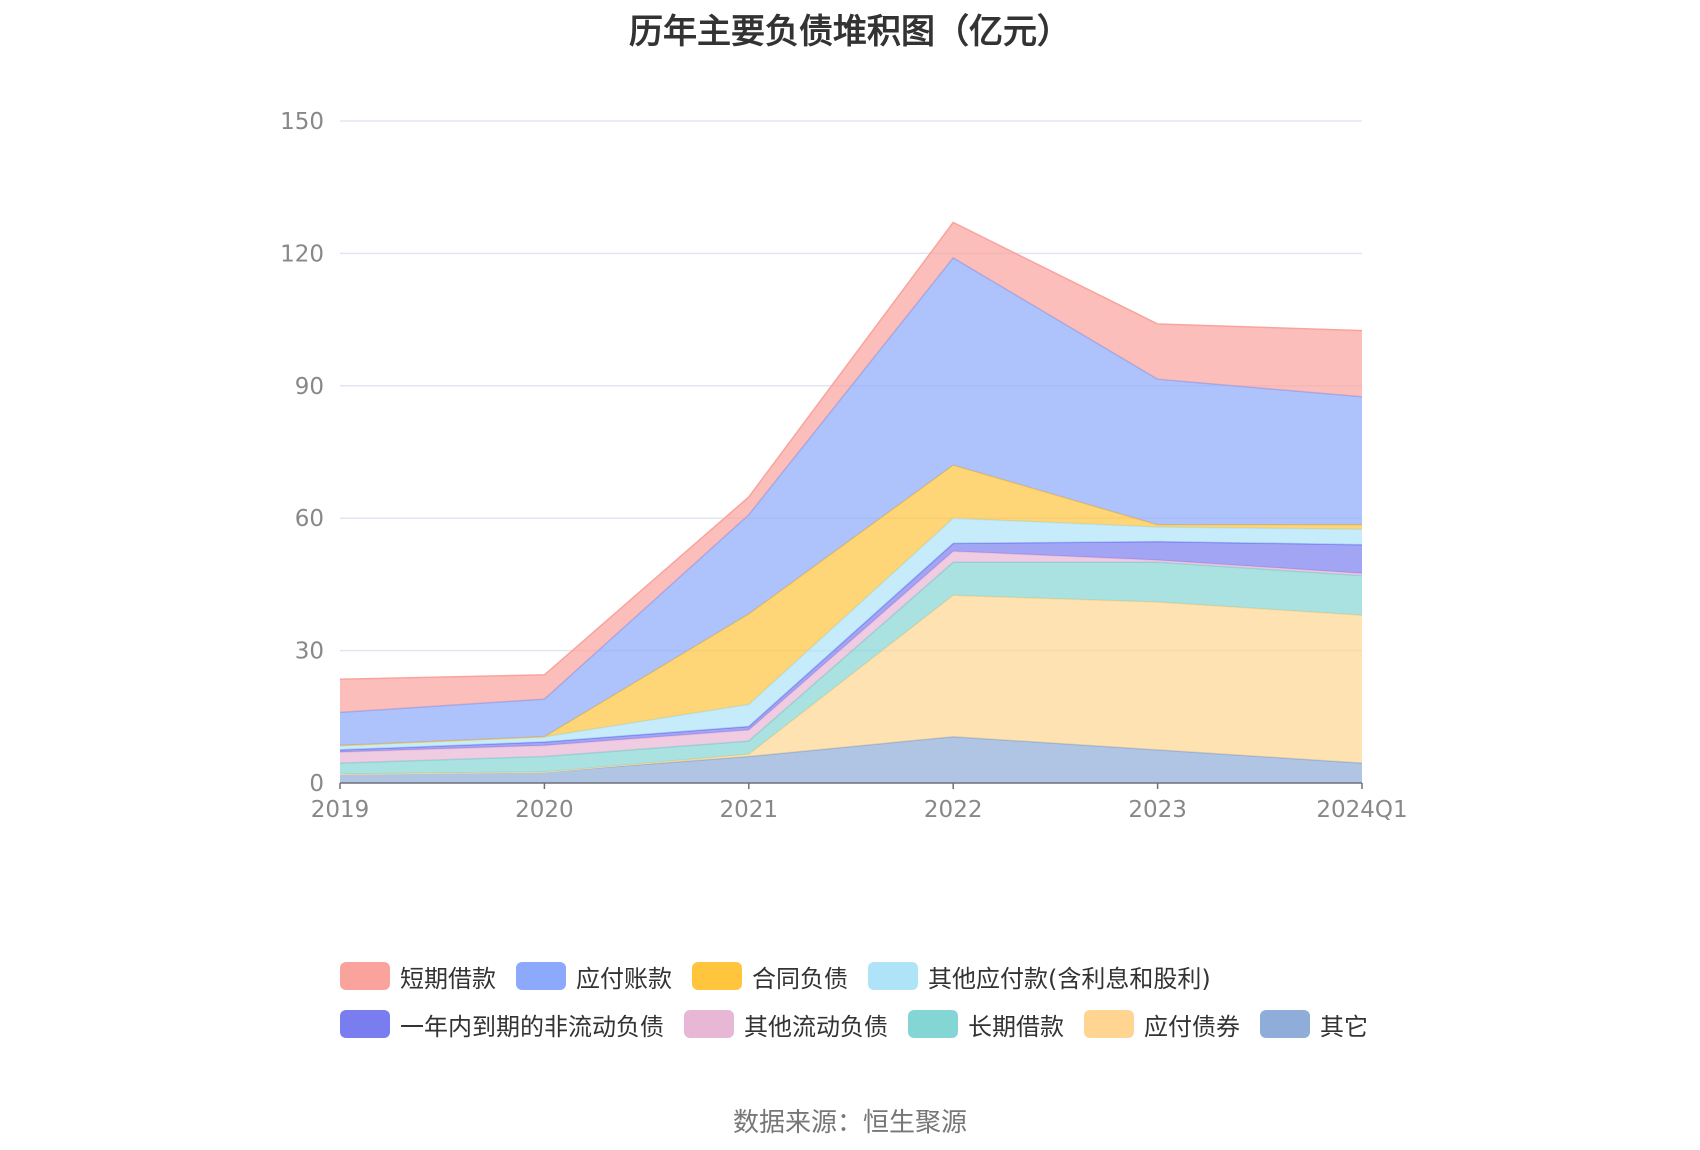 The width and height of the screenshot is (1700, 1150). I want to click on legend-item: 应付账款, so click(594, 976).